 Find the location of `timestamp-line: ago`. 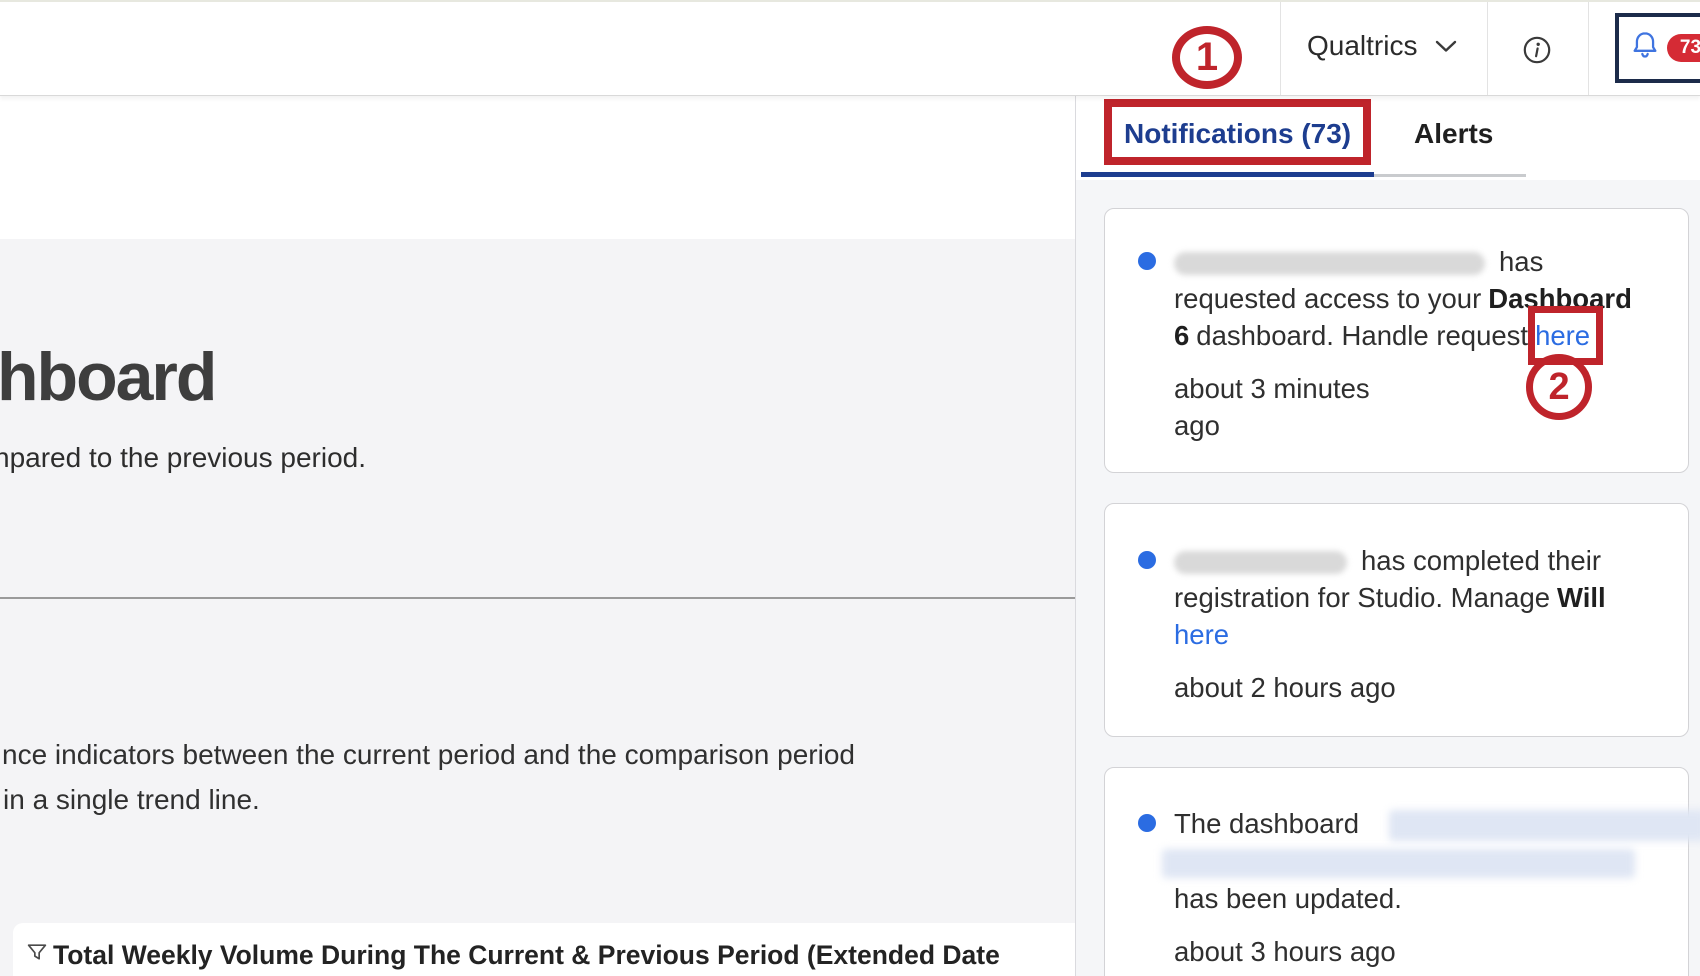

timestamp-line: ago is located at coordinates (1197, 425).